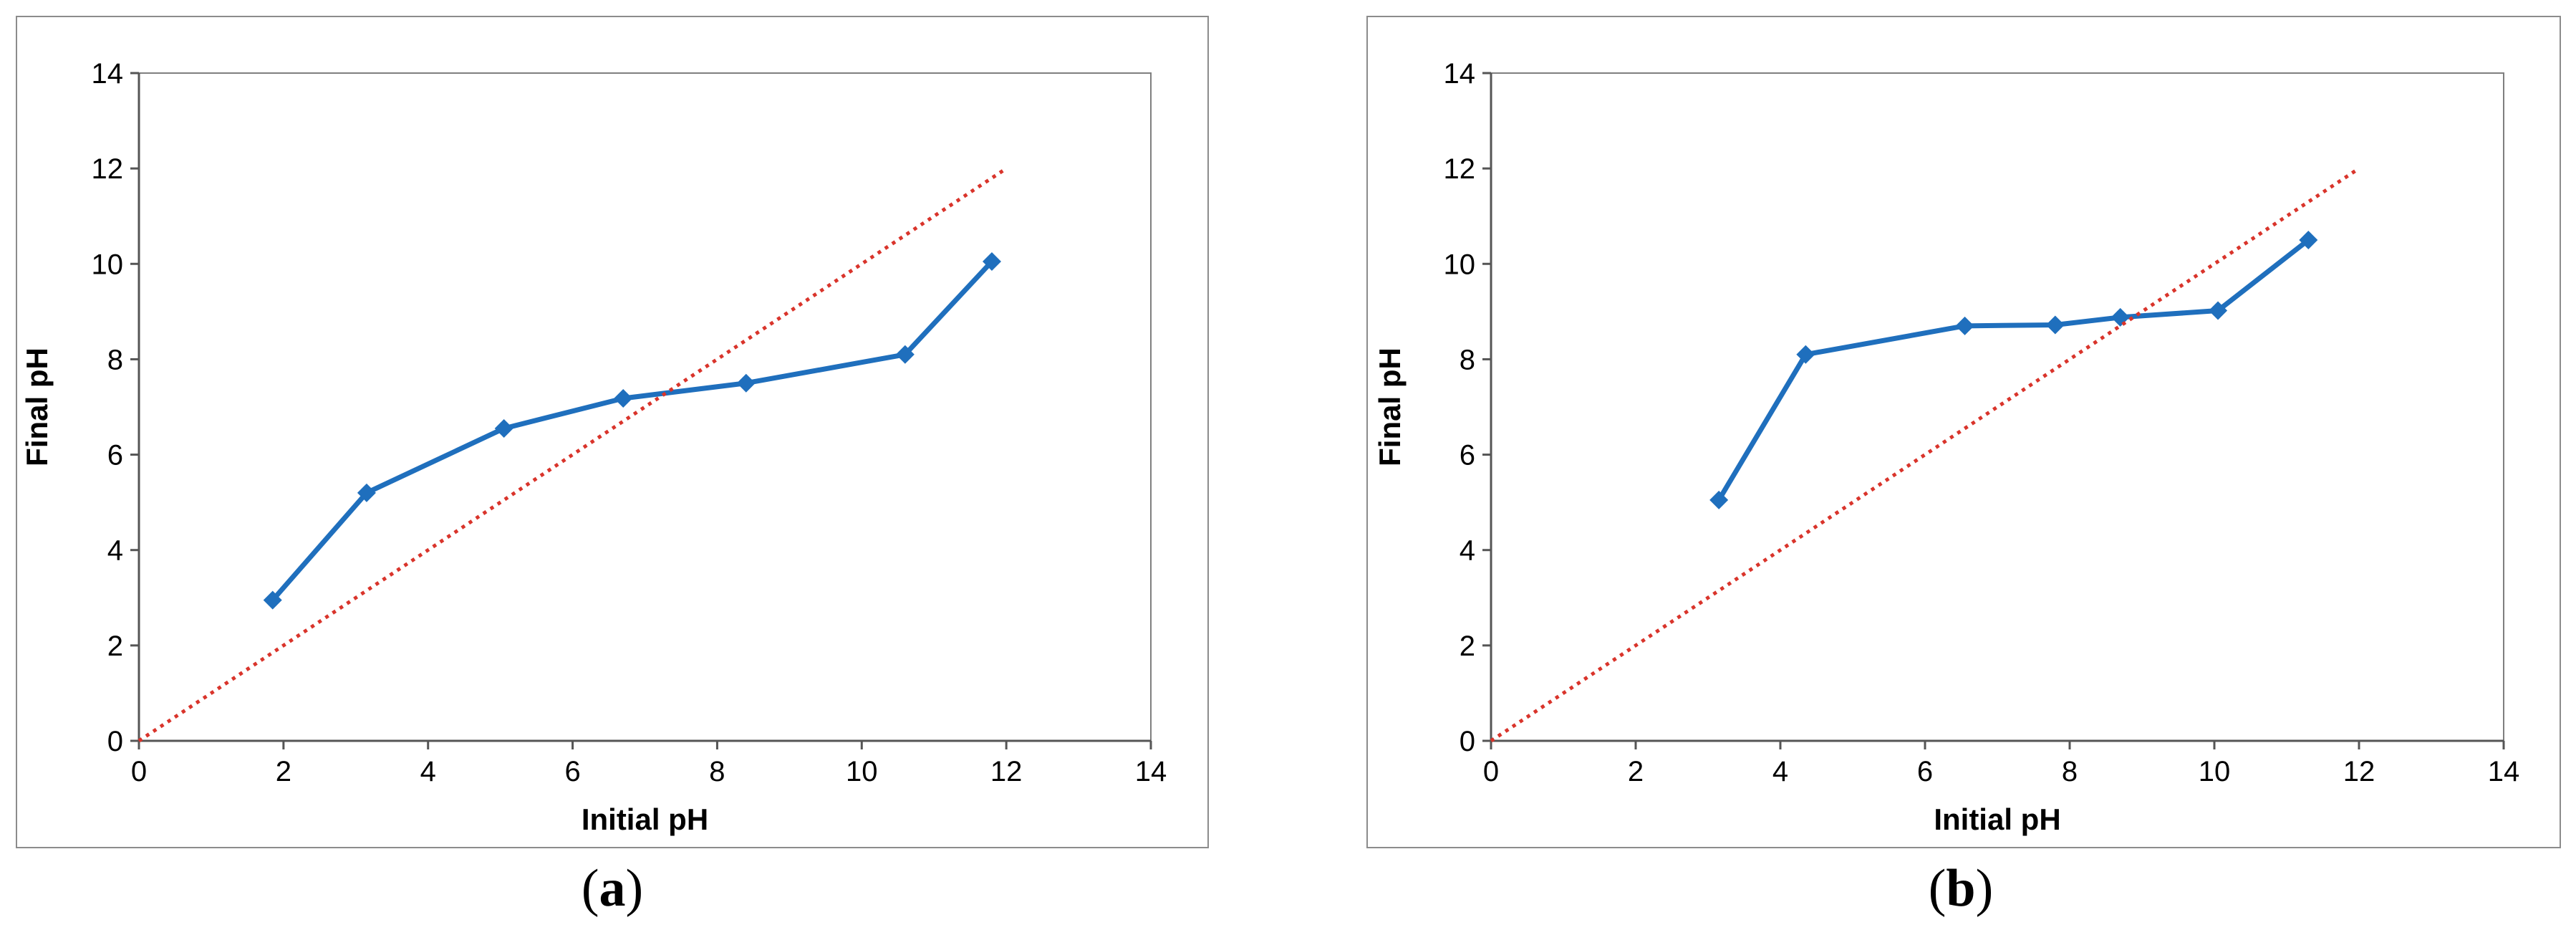 The height and width of the screenshot is (935, 2576). I want to click on caption-a: (a), so click(612, 889).